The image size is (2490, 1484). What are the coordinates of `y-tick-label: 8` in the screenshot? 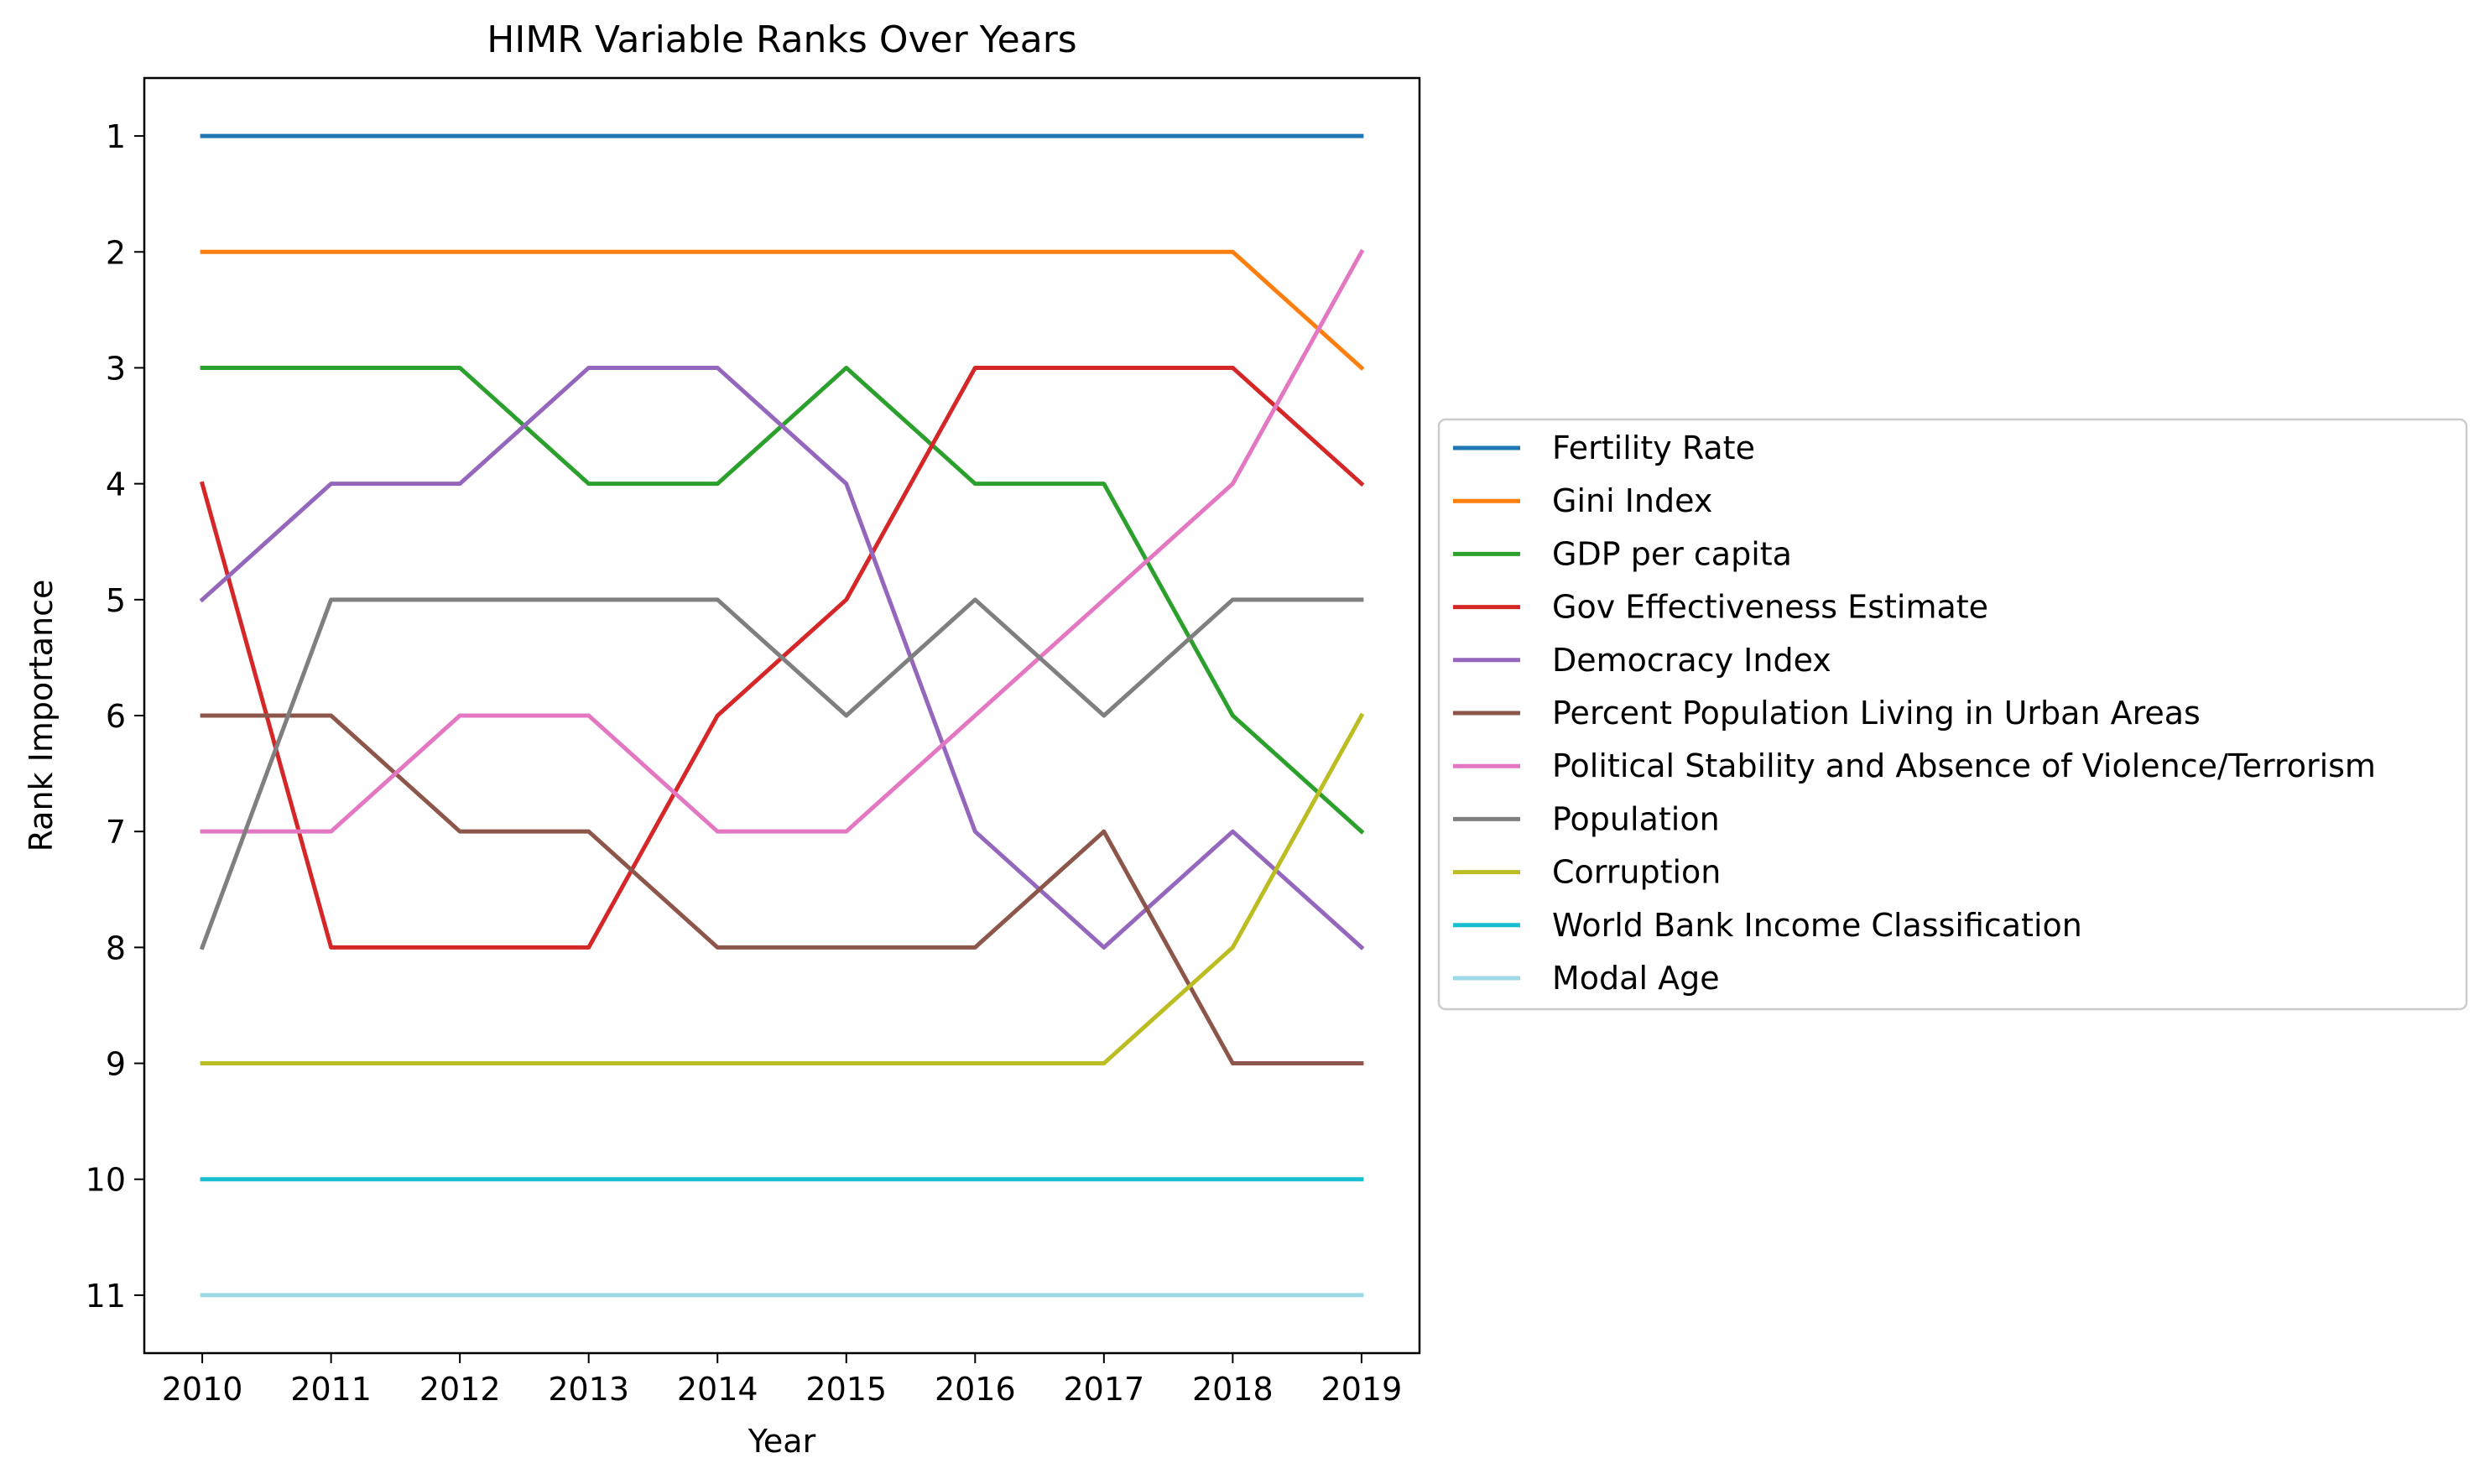 It's located at (116, 947).